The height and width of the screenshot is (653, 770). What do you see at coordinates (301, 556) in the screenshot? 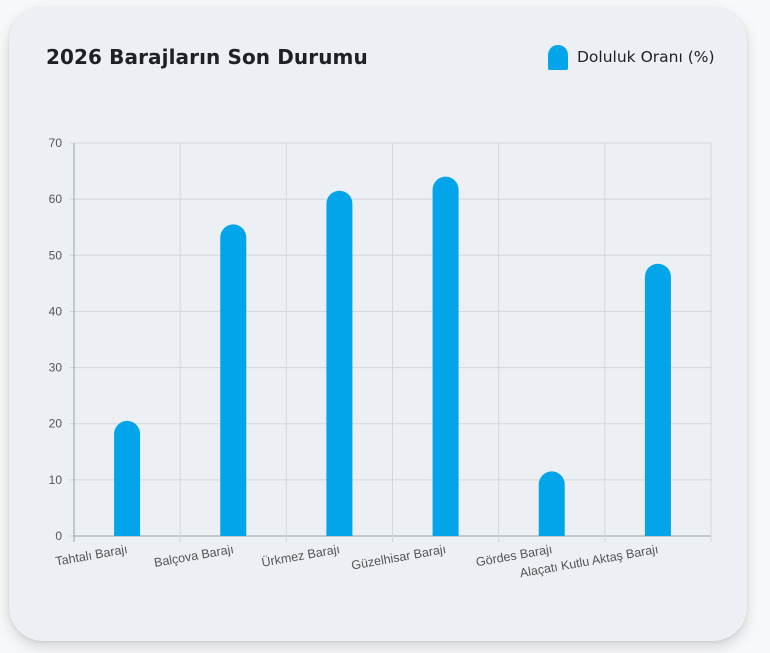
I see `x-tick-label: Ürkmez Barajı` at bounding box center [301, 556].